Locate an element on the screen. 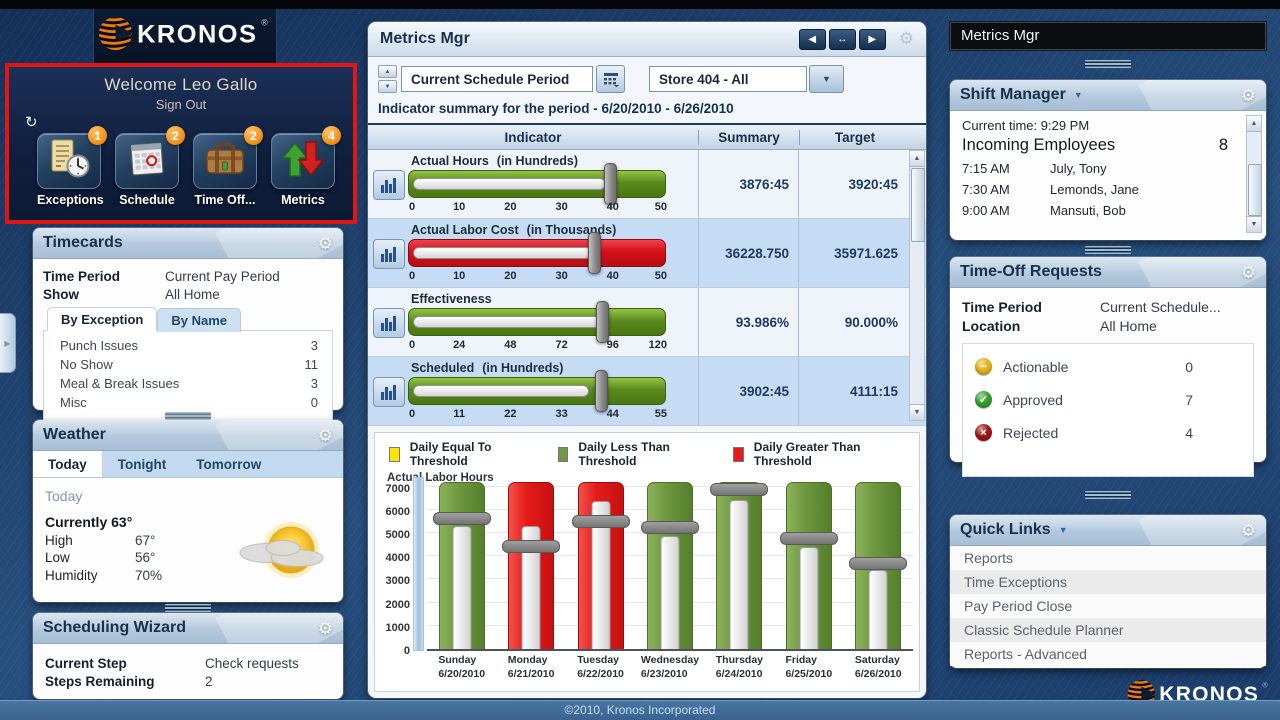 This screenshot has width=1280, height=720. sidebar-expand-tab: ▶ is located at coordinates (8, 343).